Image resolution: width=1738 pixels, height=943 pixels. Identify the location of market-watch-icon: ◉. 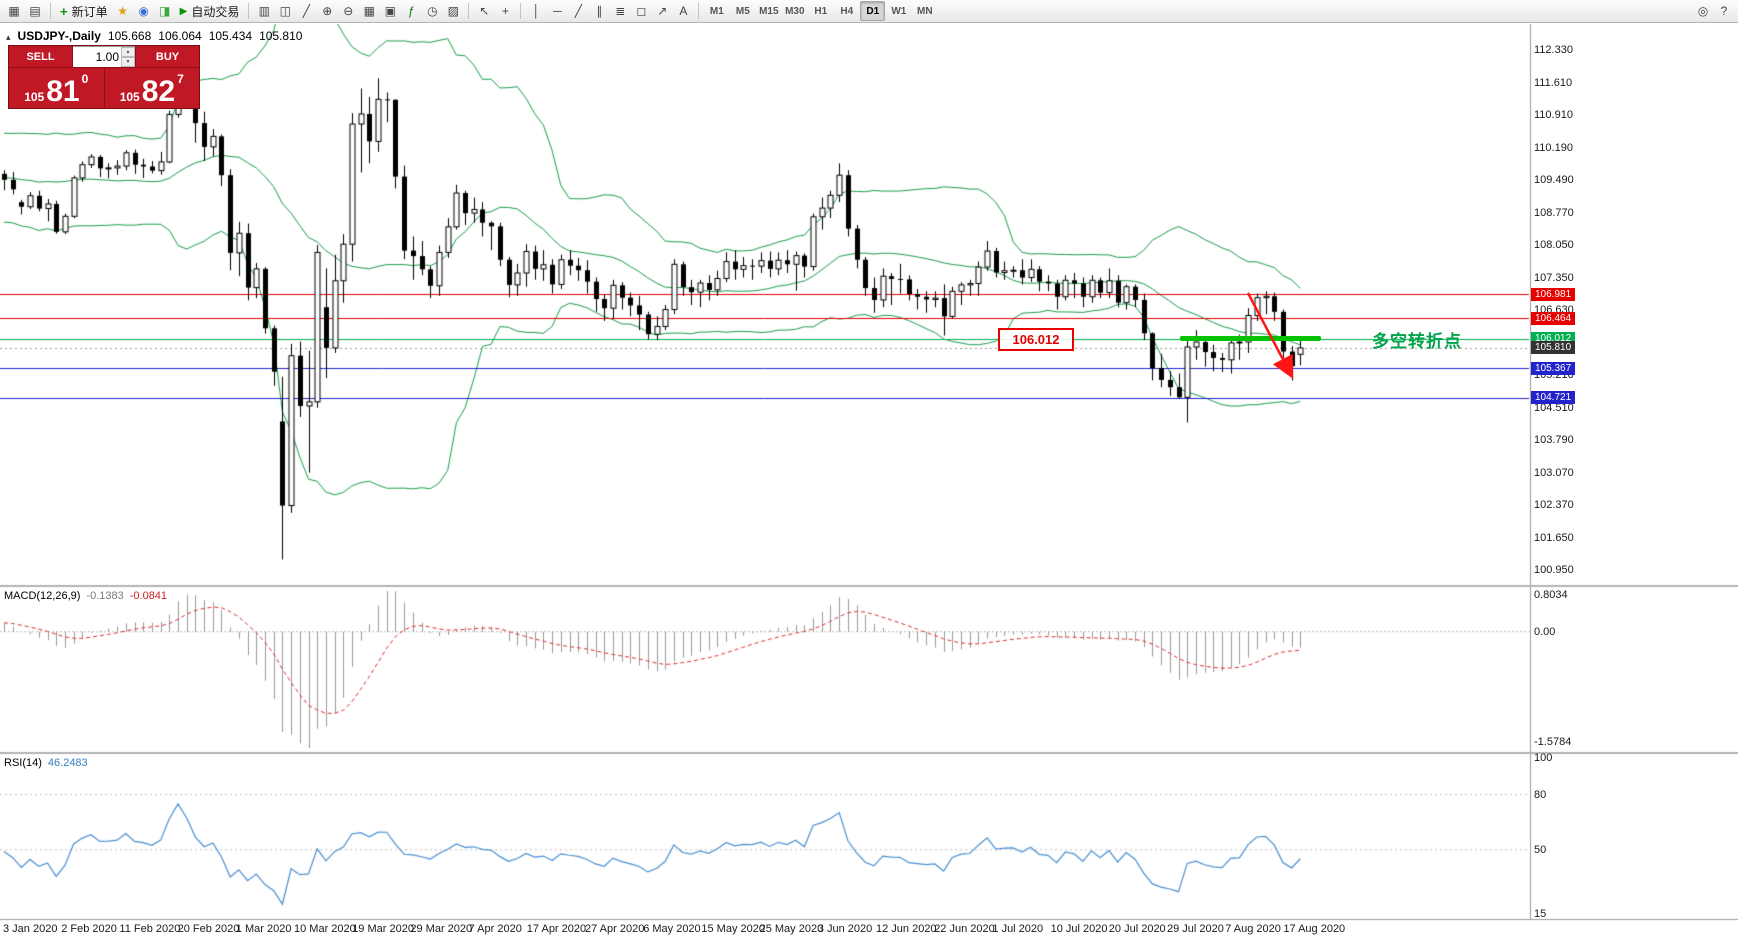
(144, 11).